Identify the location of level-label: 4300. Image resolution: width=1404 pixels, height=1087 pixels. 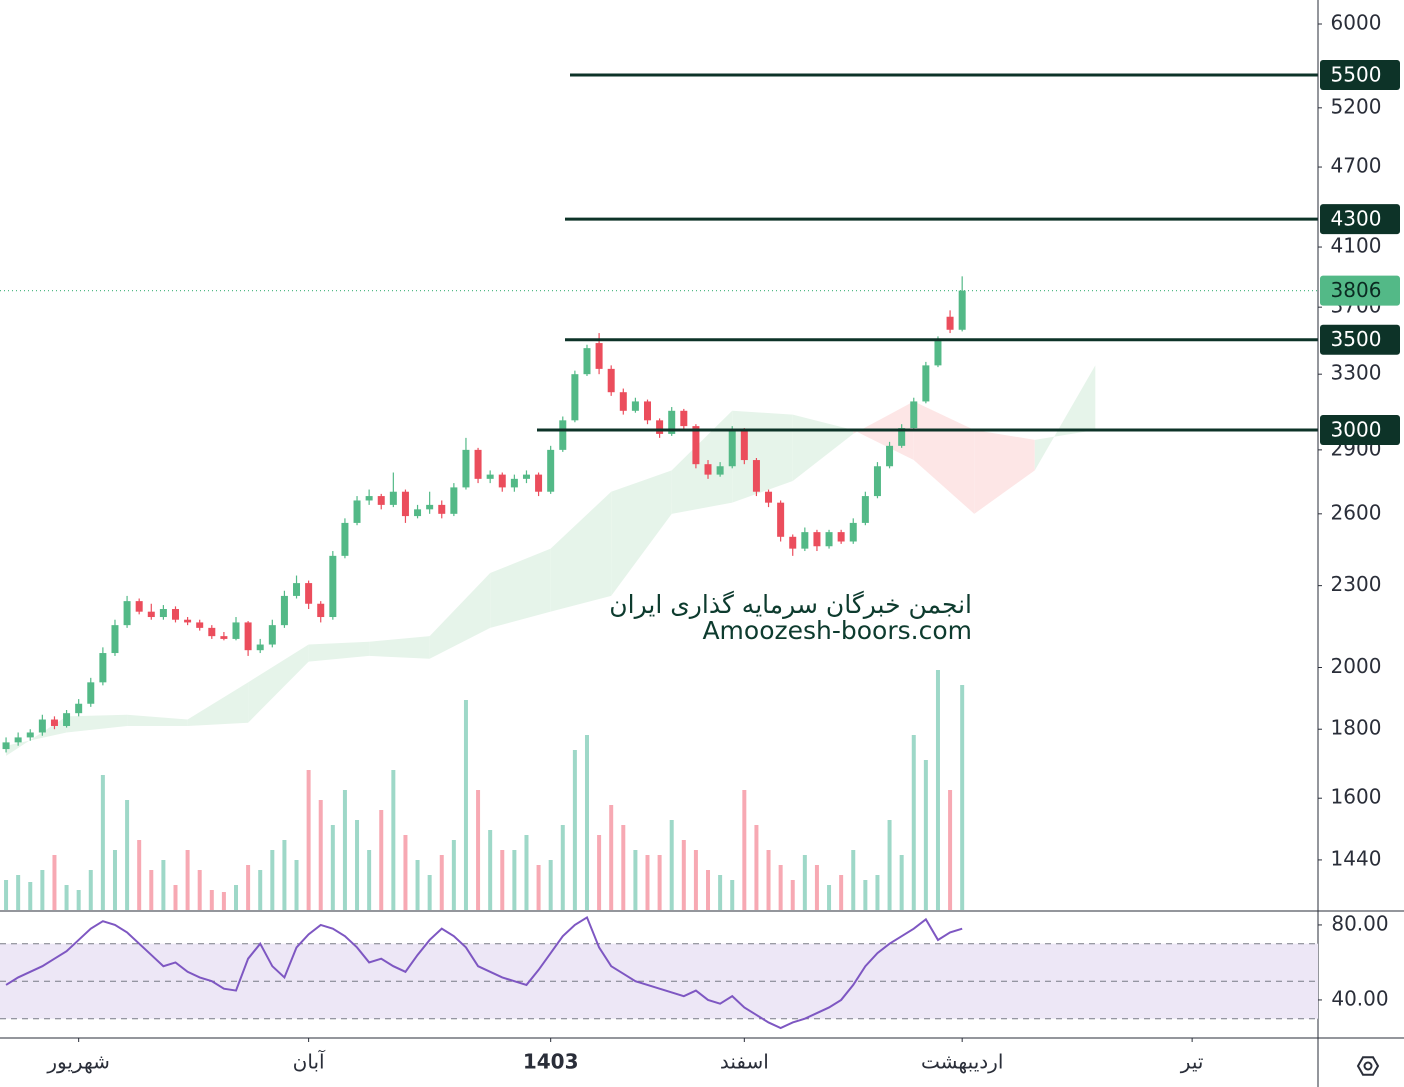
(1356, 219).